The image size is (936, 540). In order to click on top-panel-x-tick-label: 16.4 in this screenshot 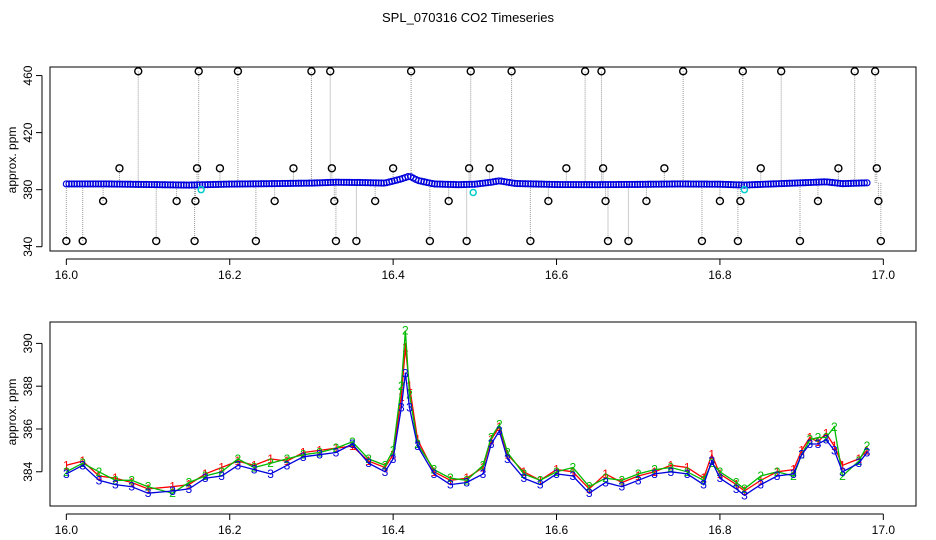, I will do `click(393, 275)`.